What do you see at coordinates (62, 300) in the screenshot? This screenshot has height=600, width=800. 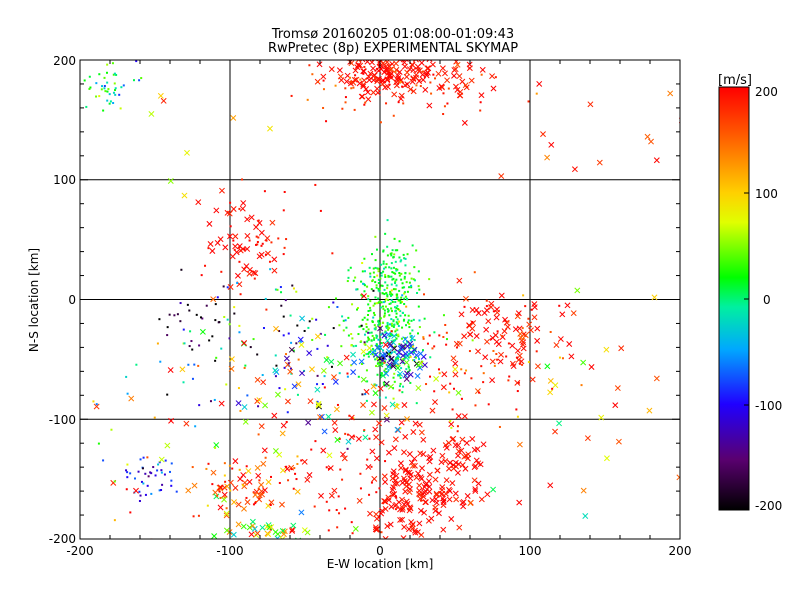 I see `y-tick-labels: -200 -100 0 100 200` at bounding box center [62, 300].